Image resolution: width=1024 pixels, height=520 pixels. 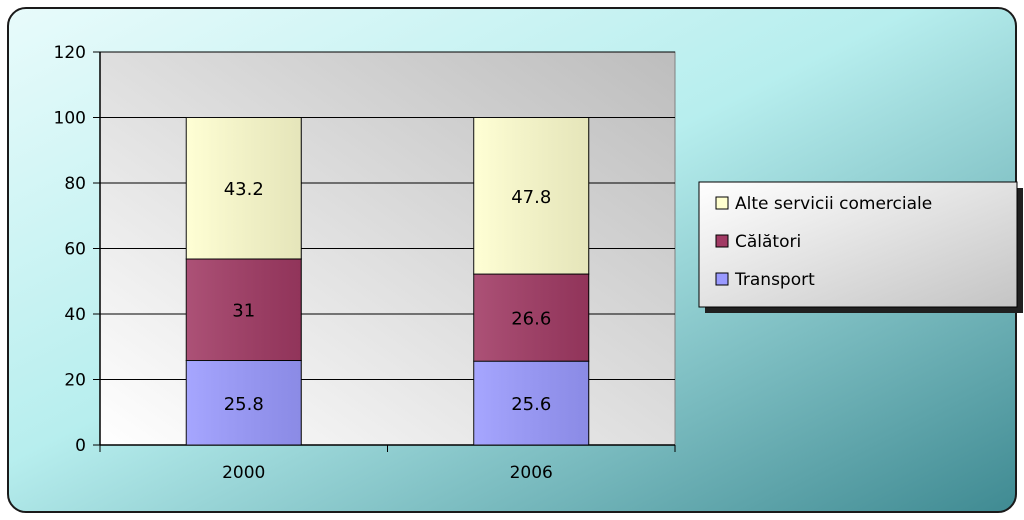 What do you see at coordinates (70, 53) in the screenshot?
I see `y-tick-label: 120` at bounding box center [70, 53].